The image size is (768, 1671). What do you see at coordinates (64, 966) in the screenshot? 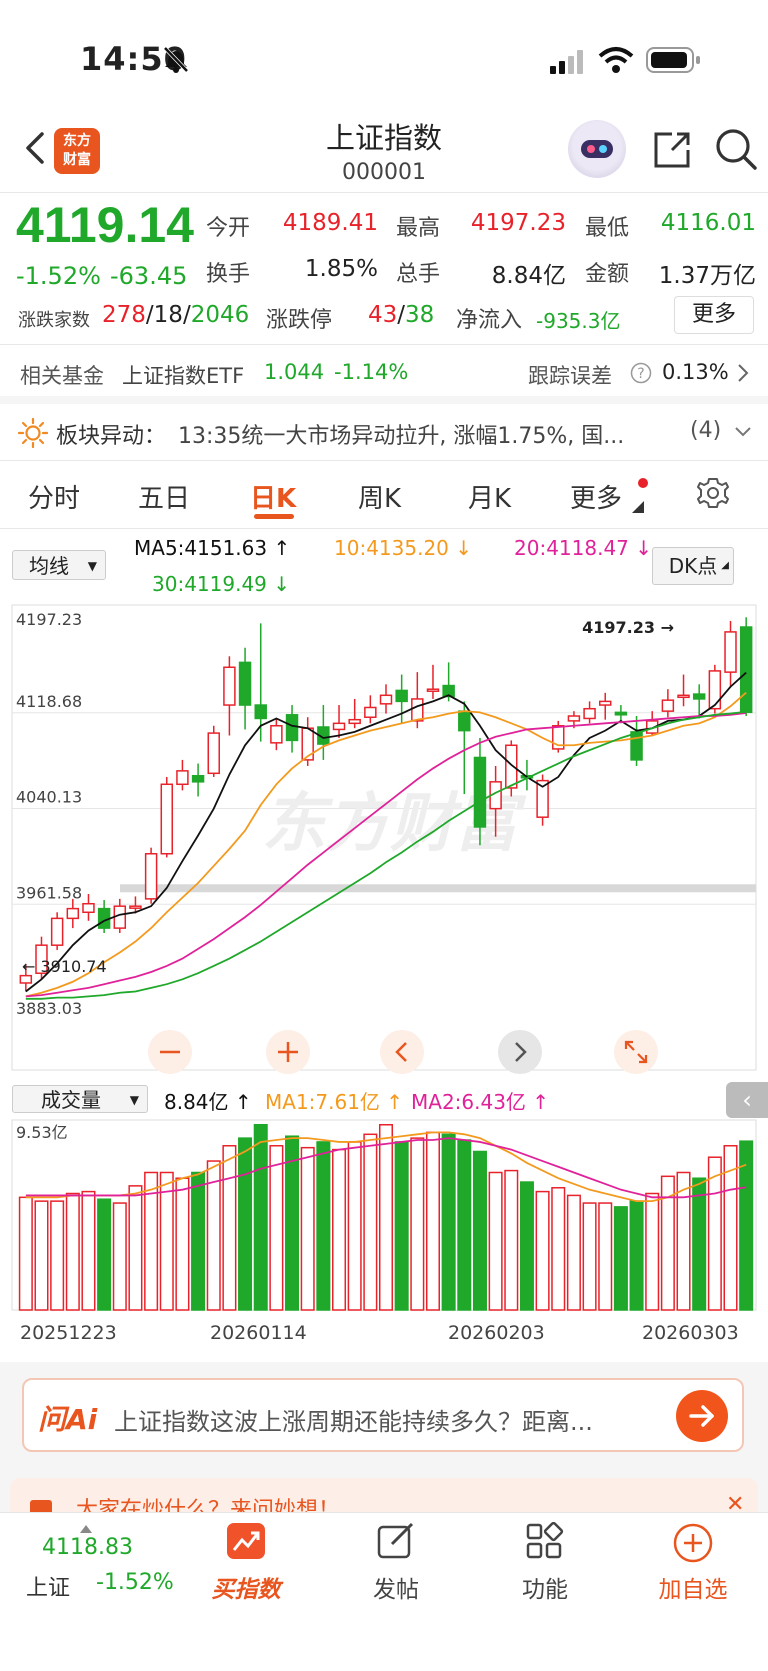
I see `min-price-marker: ← 3910.74` at bounding box center [64, 966].